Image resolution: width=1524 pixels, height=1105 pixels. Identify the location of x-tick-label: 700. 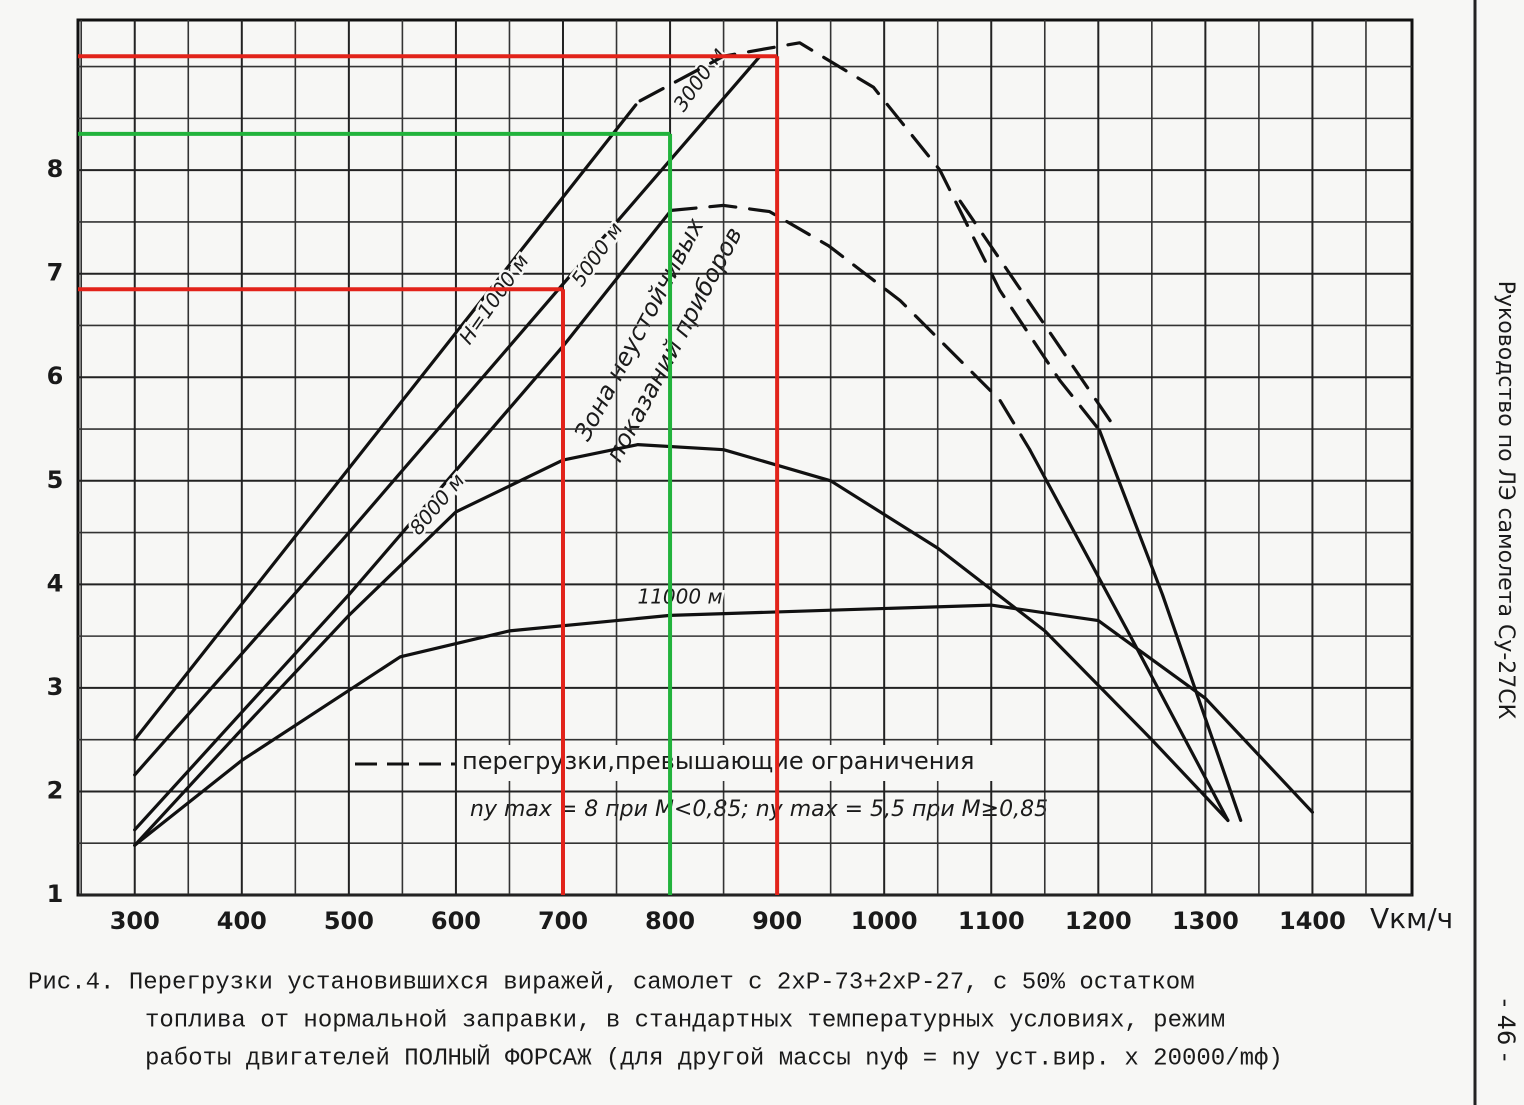
(563, 921).